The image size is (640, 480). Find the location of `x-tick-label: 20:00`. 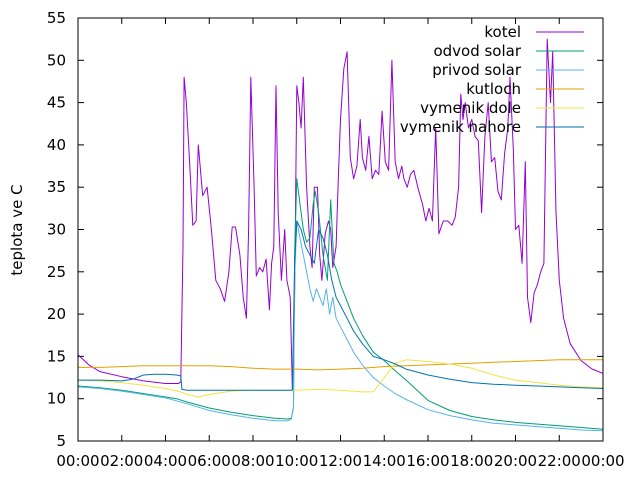

x-tick-label: 20:00 is located at coordinates (515, 461).